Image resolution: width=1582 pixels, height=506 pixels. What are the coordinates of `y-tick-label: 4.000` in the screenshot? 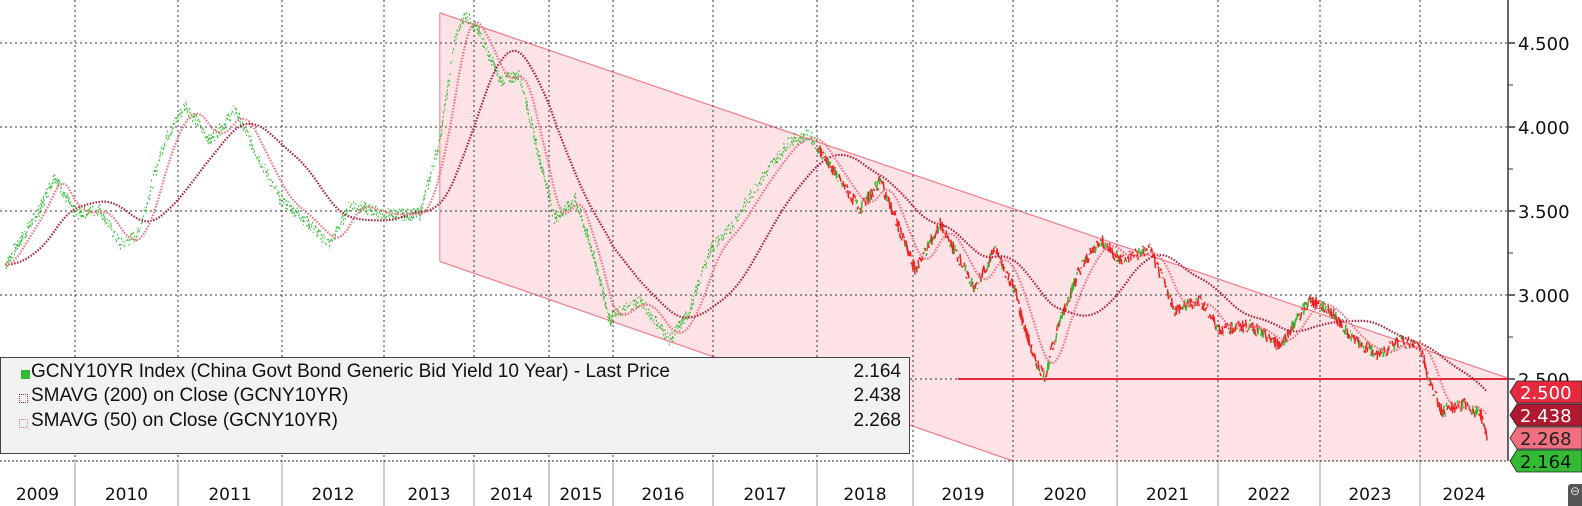 It's located at (1544, 128).